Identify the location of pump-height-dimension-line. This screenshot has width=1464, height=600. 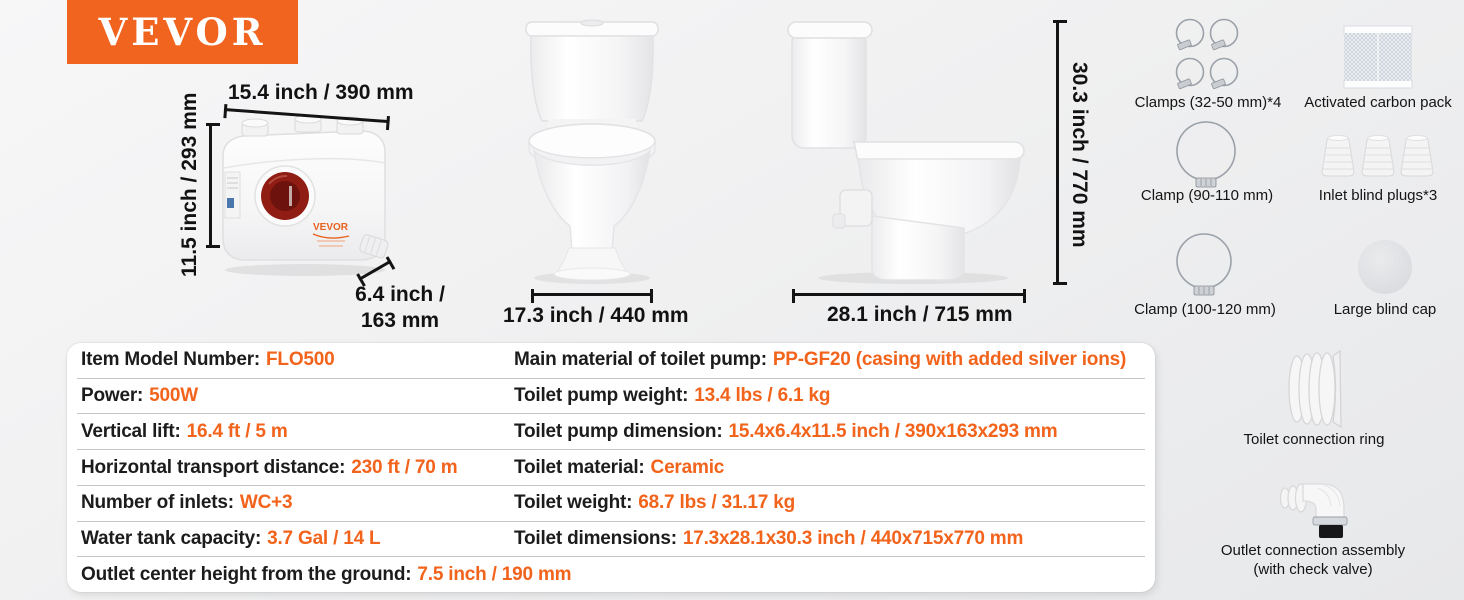
(213, 185).